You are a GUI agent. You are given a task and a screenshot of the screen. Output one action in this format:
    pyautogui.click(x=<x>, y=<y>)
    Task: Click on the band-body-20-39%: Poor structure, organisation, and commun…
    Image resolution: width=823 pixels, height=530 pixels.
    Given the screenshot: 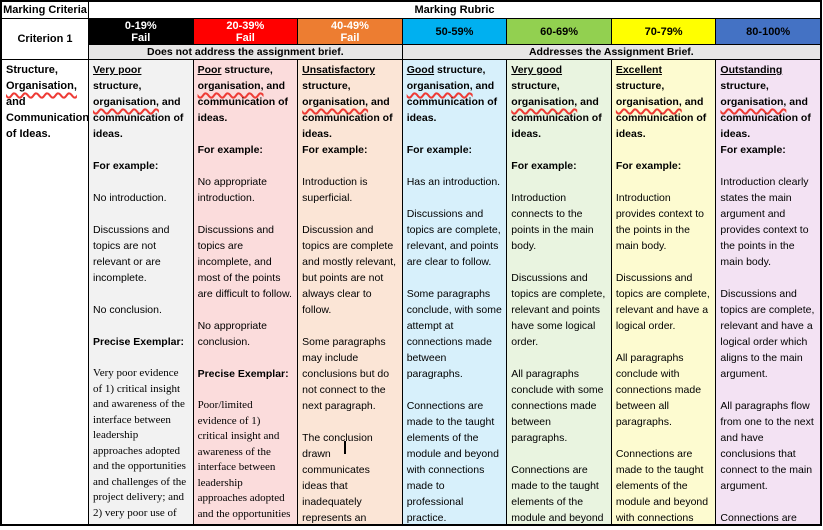 What is the action you would take?
    pyautogui.click(x=245, y=292)
    